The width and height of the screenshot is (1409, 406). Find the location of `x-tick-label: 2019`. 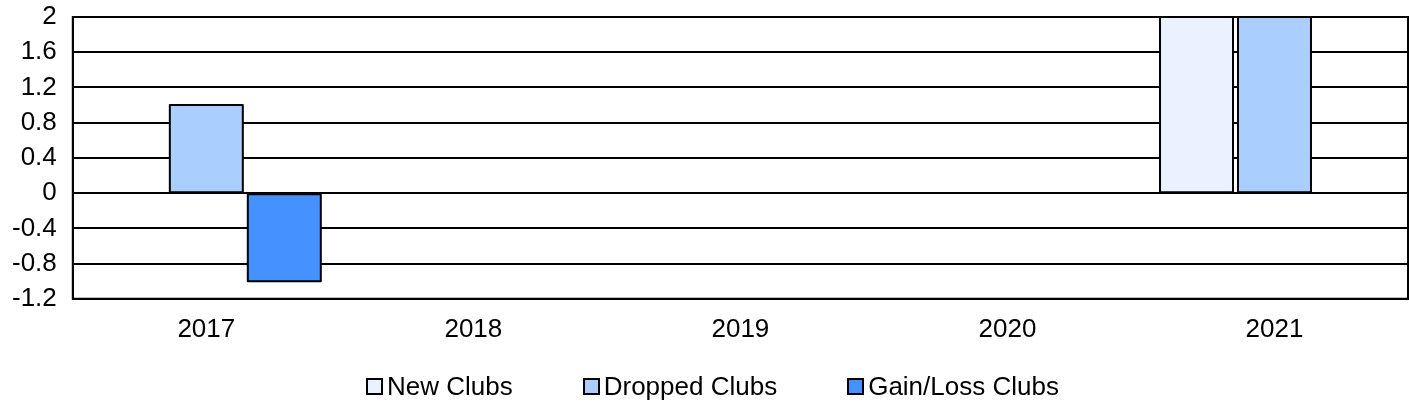

x-tick-label: 2019 is located at coordinates (740, 327).